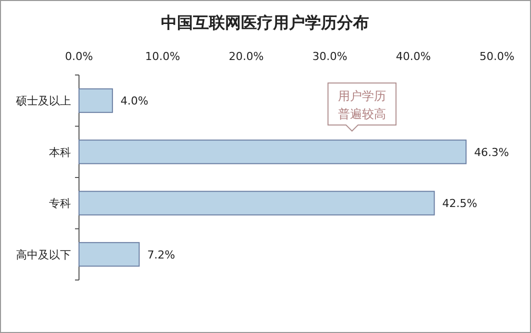 The image size is (531, 333). Describe the element at coordinates (265, 22) in the screenshot. I see `chart-title: 中国互联网医疗用户学历分布` at that location.